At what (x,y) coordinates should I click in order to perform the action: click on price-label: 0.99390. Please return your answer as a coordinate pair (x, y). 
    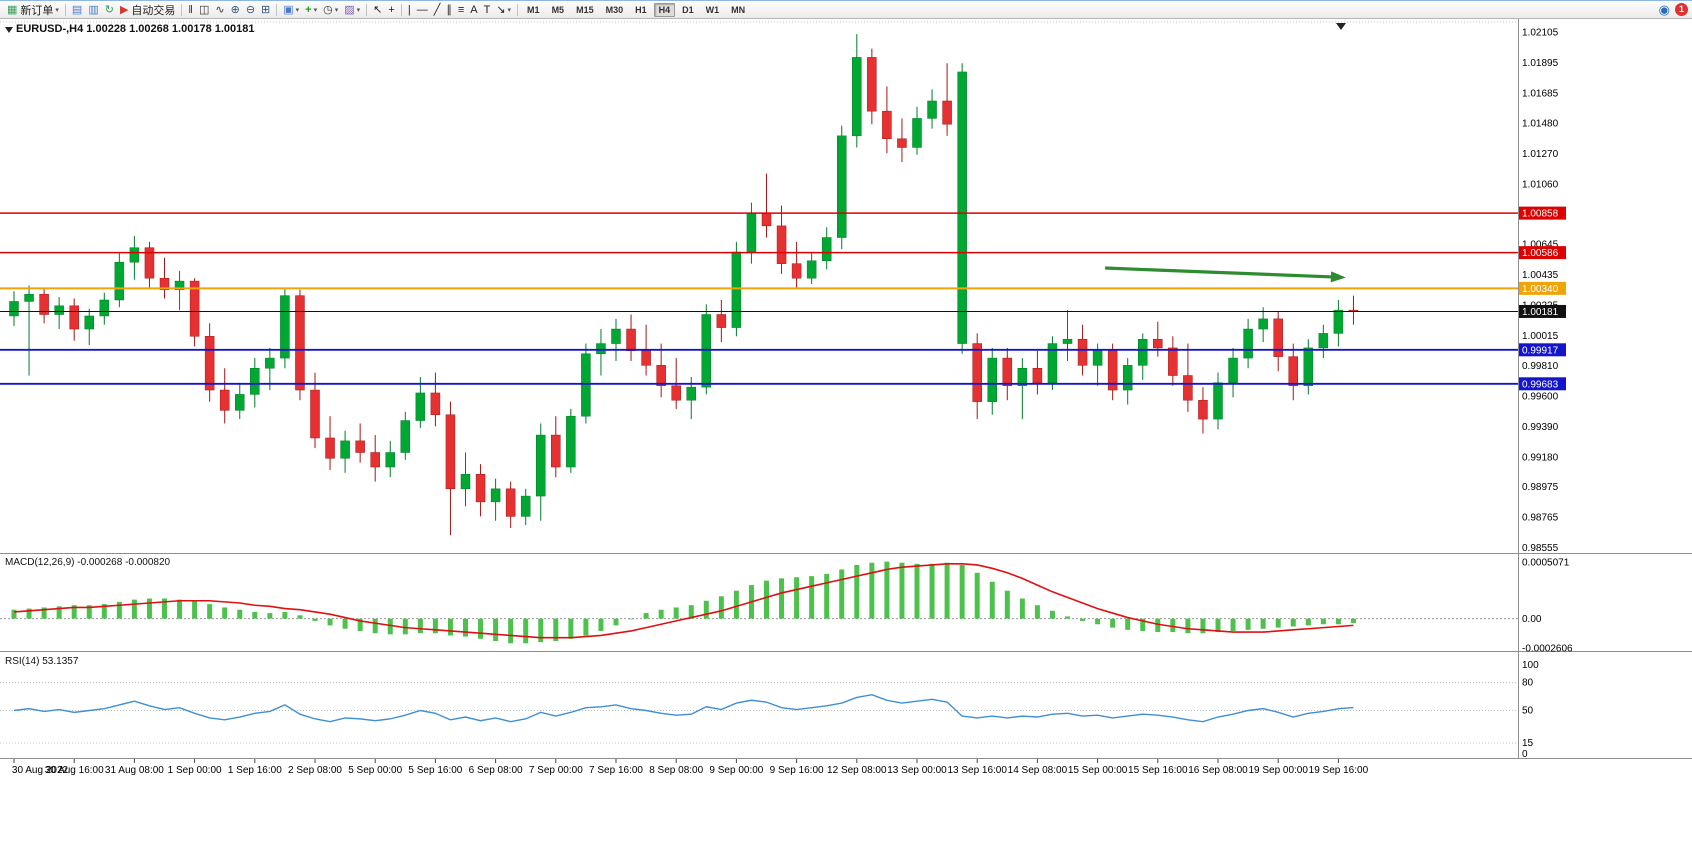
    Looking at the image, I should click on (1540, 427).